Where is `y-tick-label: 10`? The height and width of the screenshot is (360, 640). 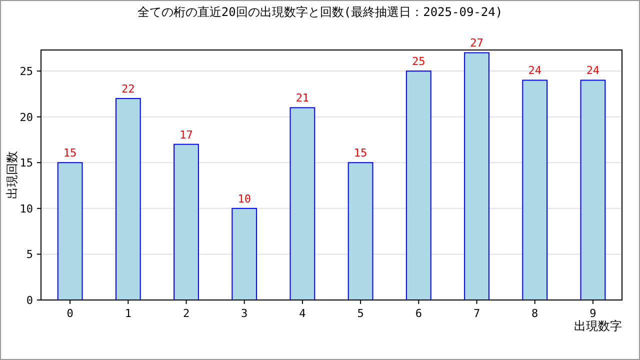 y-tick-label: 10 is located at coordinates (26, 209).